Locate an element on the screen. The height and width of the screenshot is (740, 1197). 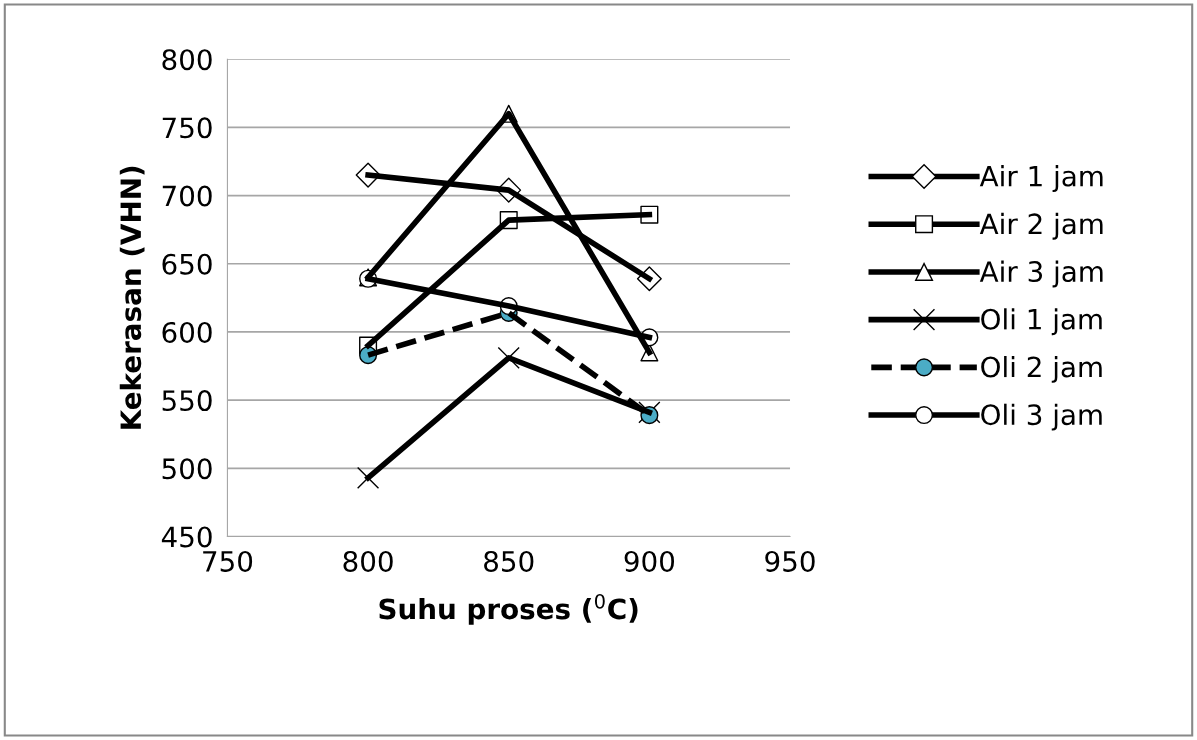
y-tick-label: 550 is located at coordinates (187, 401).